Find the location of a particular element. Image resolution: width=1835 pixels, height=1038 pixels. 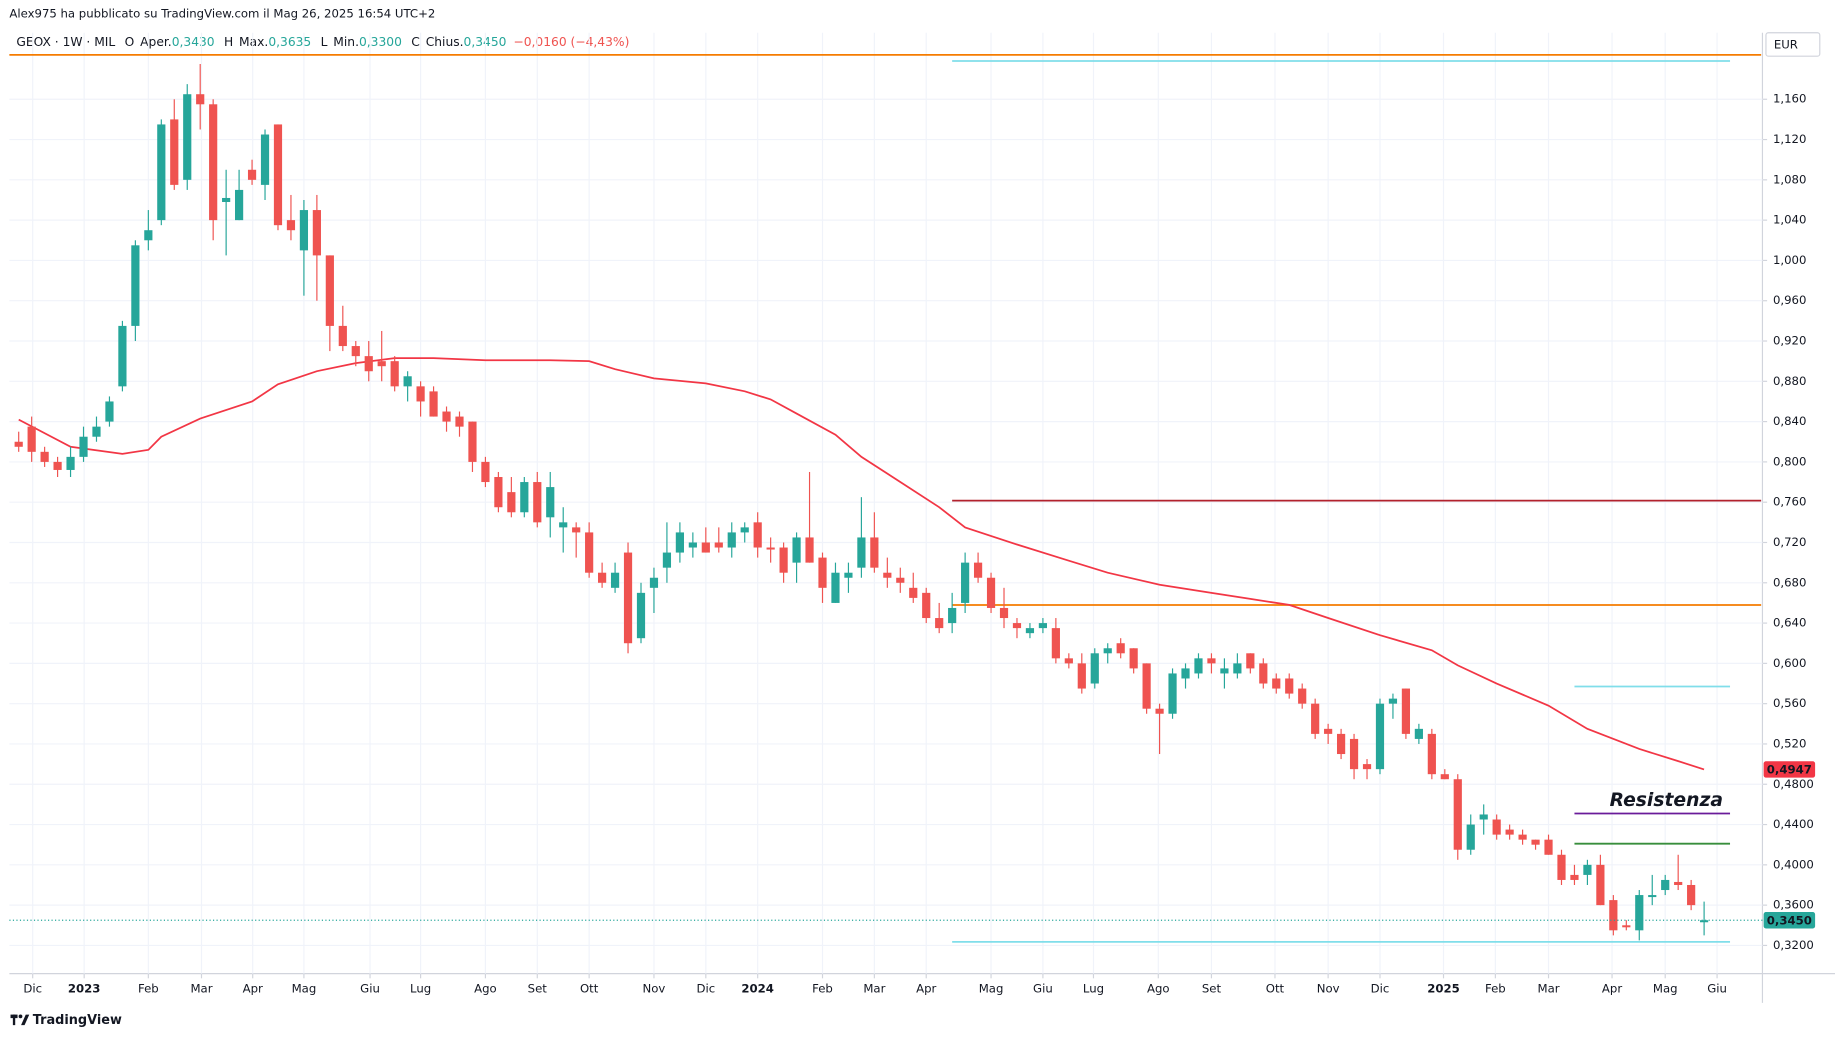

x-tick-label: Apr is located at coordinates (1612, 988).